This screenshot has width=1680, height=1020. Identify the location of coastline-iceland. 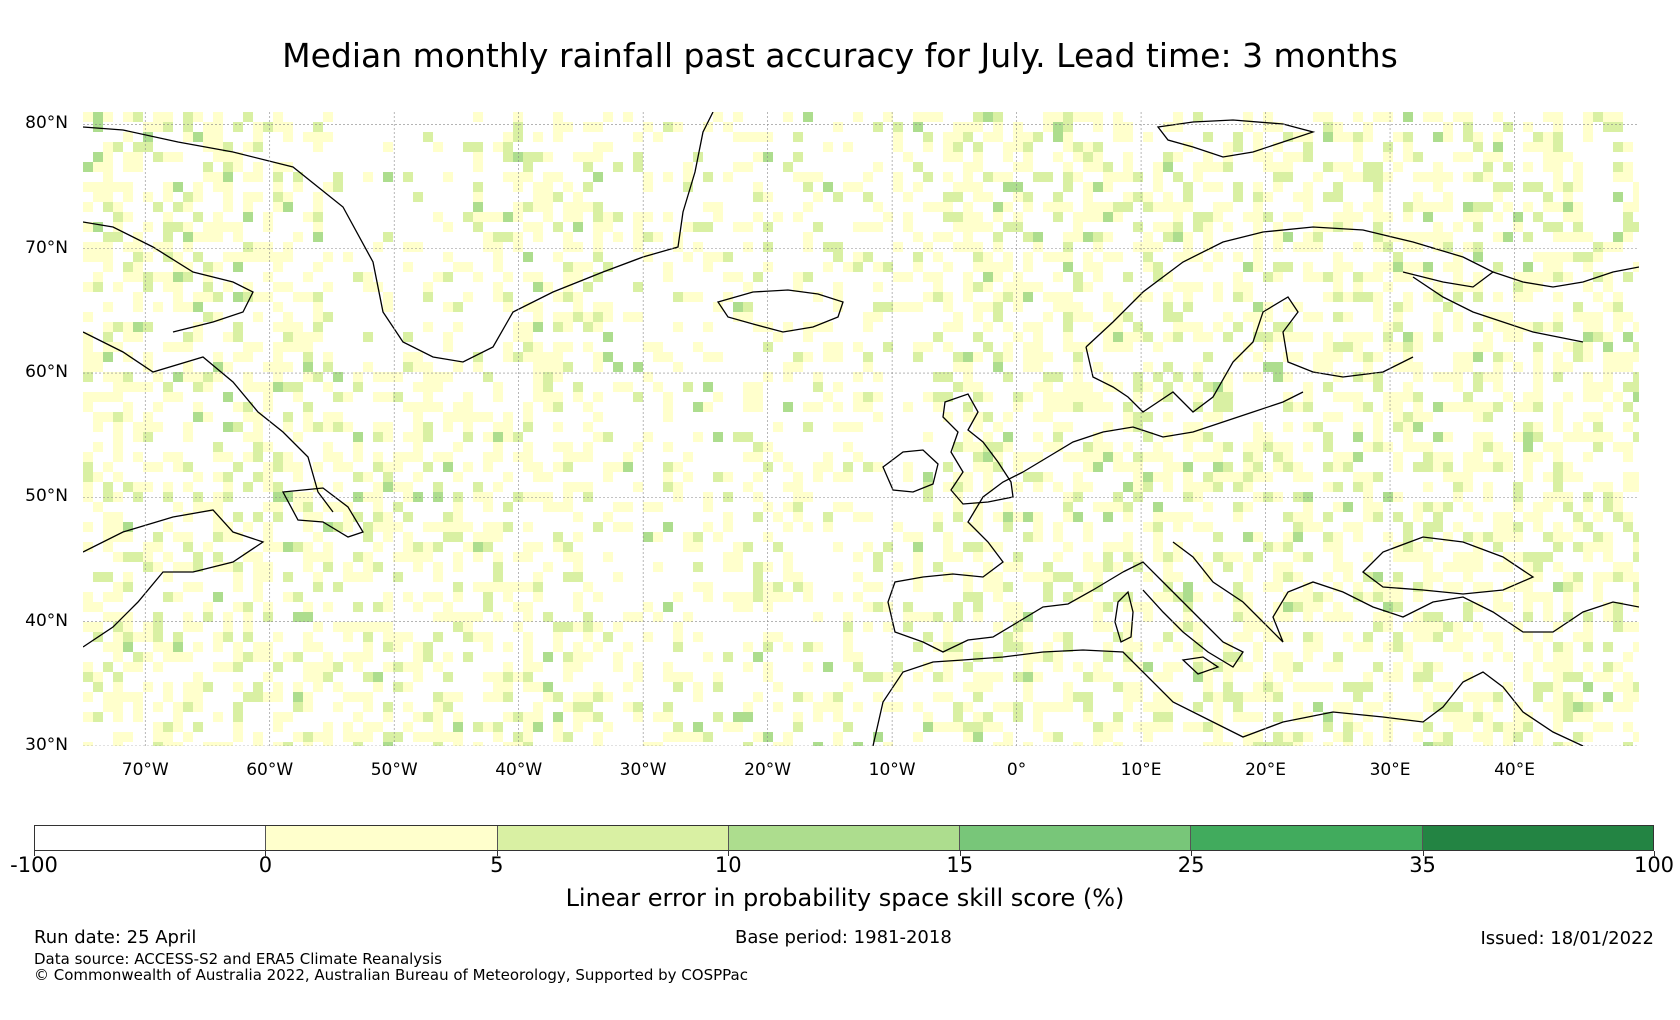
(780, 311).